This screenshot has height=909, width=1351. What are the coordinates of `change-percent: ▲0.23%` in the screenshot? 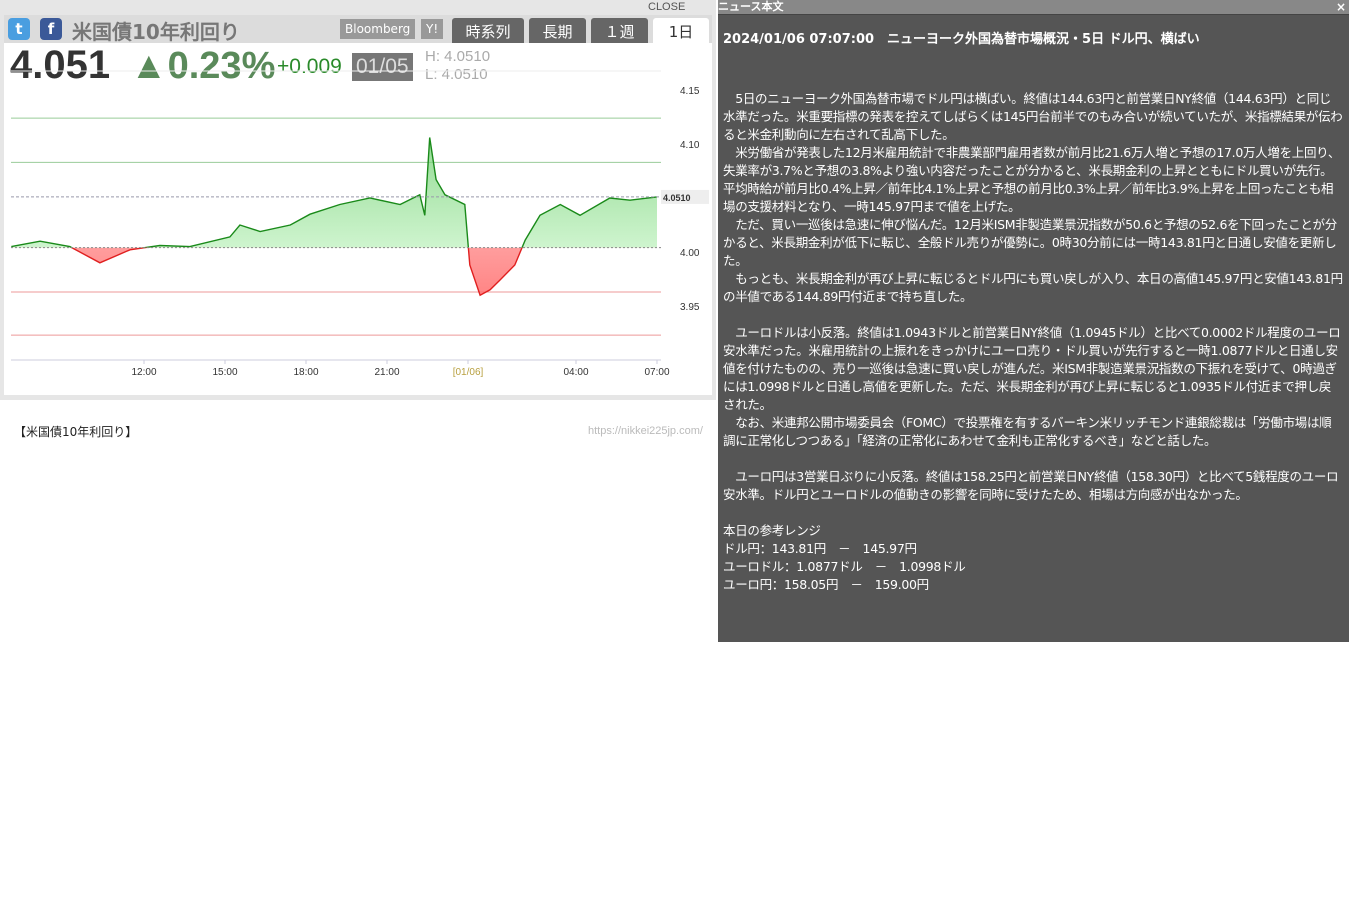 It's located at (203, 66).